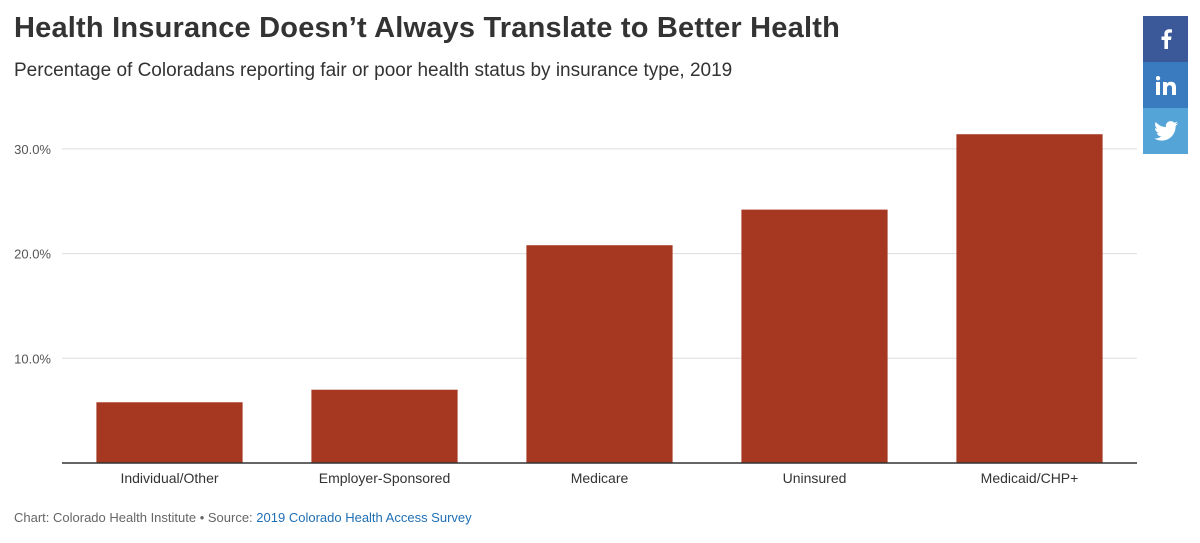 The width and height of the screenshot is (1200, 543). What do you see at coordinates (600, 478) in the screenshot?
I see `x-tick-label: Medicare` at bounding box center [600, 478].